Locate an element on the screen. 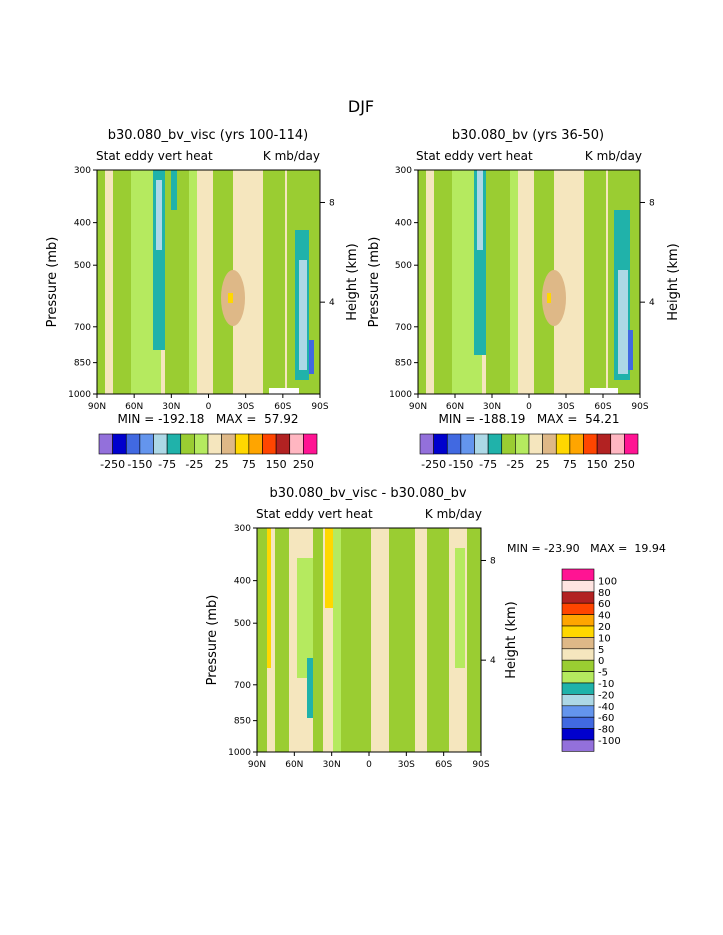 Image resolution: width=723 pixels, height=935 pixels. colorbar-label: 5 is located at coordinates (601, 650).